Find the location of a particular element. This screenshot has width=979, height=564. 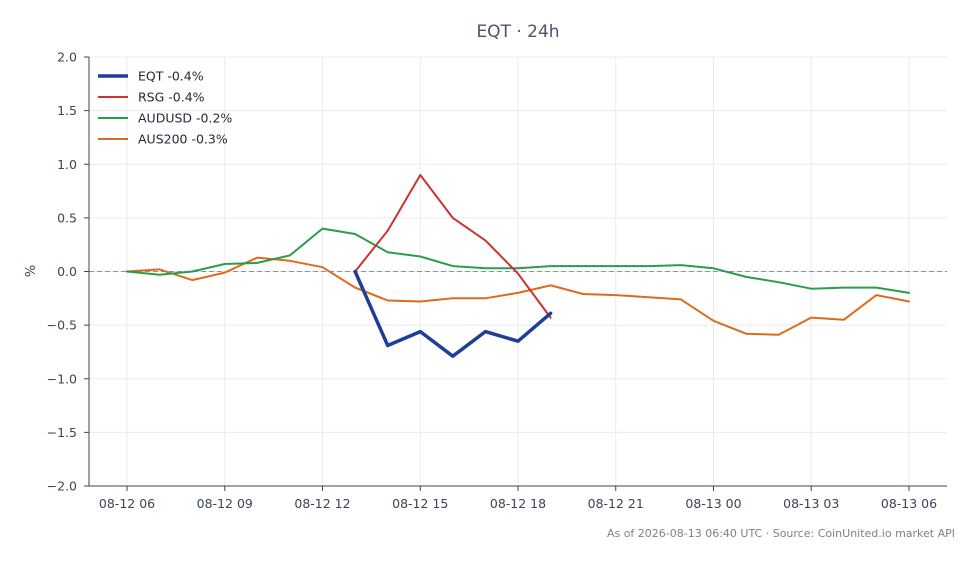

legend-label: AUS200 -0.3% is located at coordinates (183, 139).